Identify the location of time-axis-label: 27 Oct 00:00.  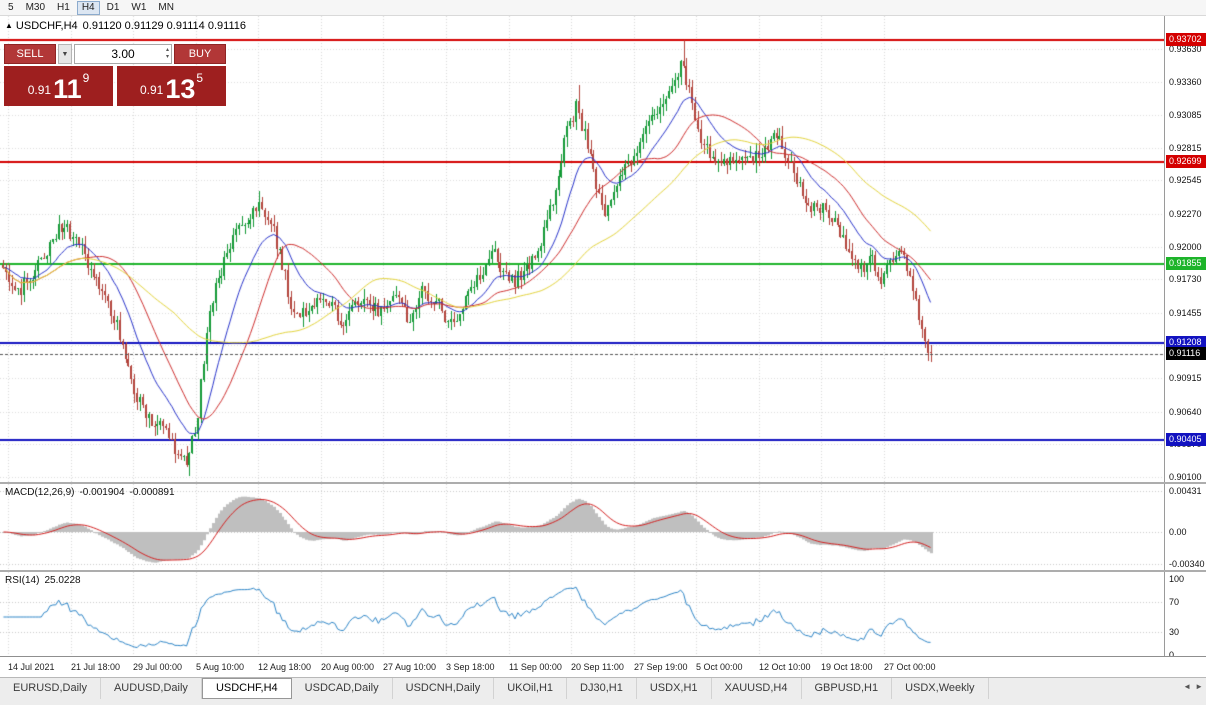
(910, 667).